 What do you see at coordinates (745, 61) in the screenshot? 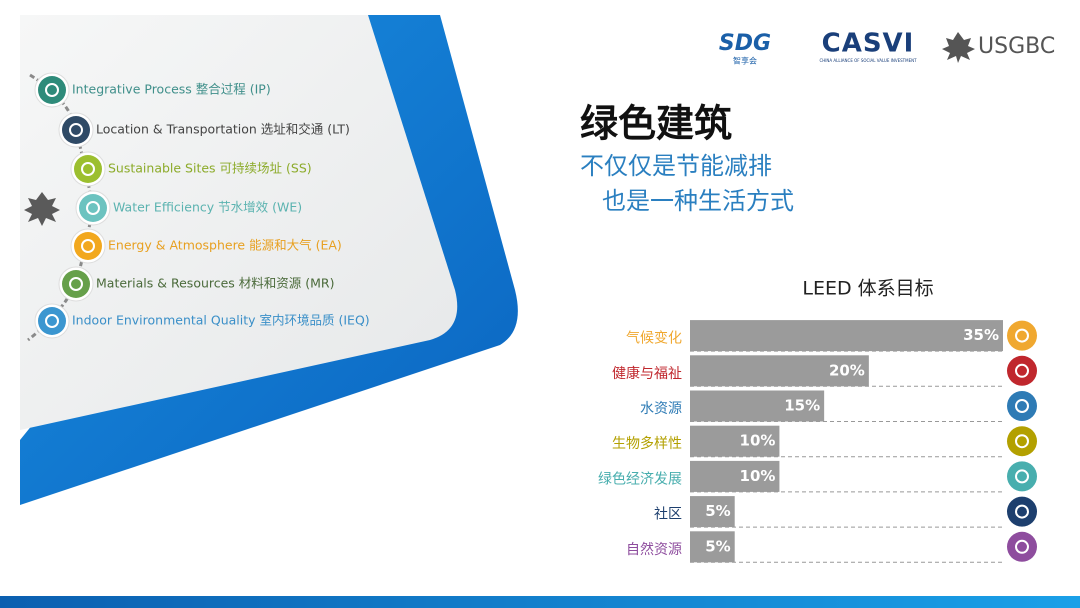
I see `logo-sdg-sub: 智享会` at bounding box center [745, 61].